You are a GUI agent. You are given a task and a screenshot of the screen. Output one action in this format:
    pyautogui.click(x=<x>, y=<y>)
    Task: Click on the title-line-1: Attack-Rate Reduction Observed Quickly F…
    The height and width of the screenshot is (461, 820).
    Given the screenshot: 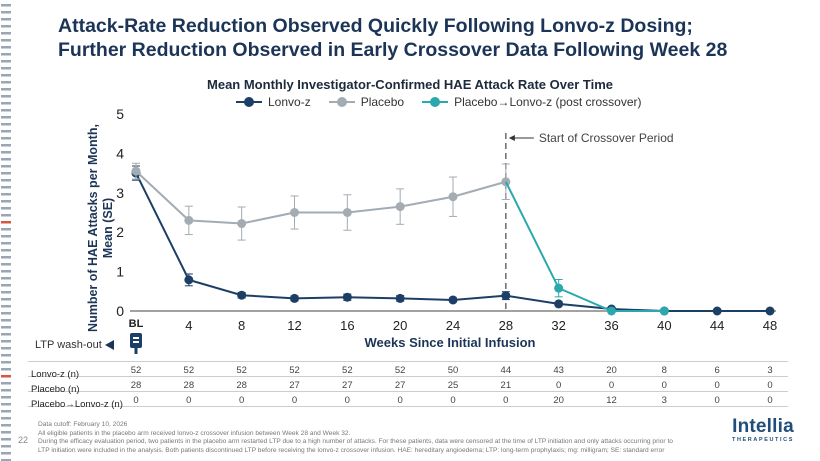 What is the action you would take?
    pyautogui.click(x=375, y=26)
    